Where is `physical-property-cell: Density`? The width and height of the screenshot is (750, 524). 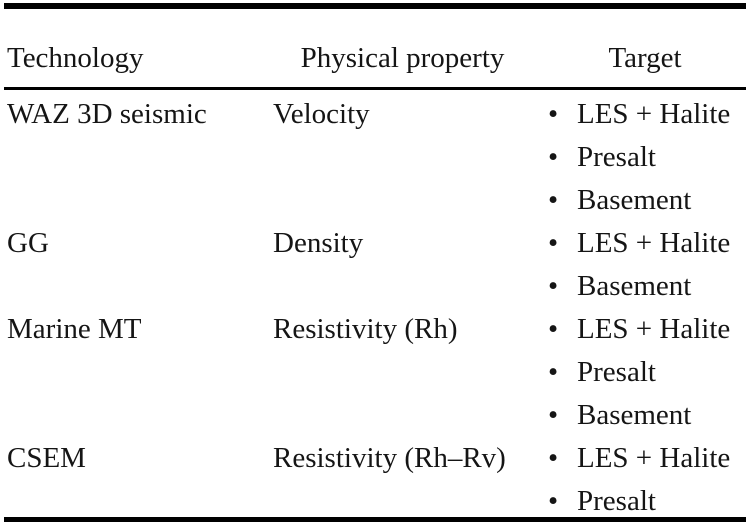
physical-property-cell: Density is located at coordinates (318, 243).